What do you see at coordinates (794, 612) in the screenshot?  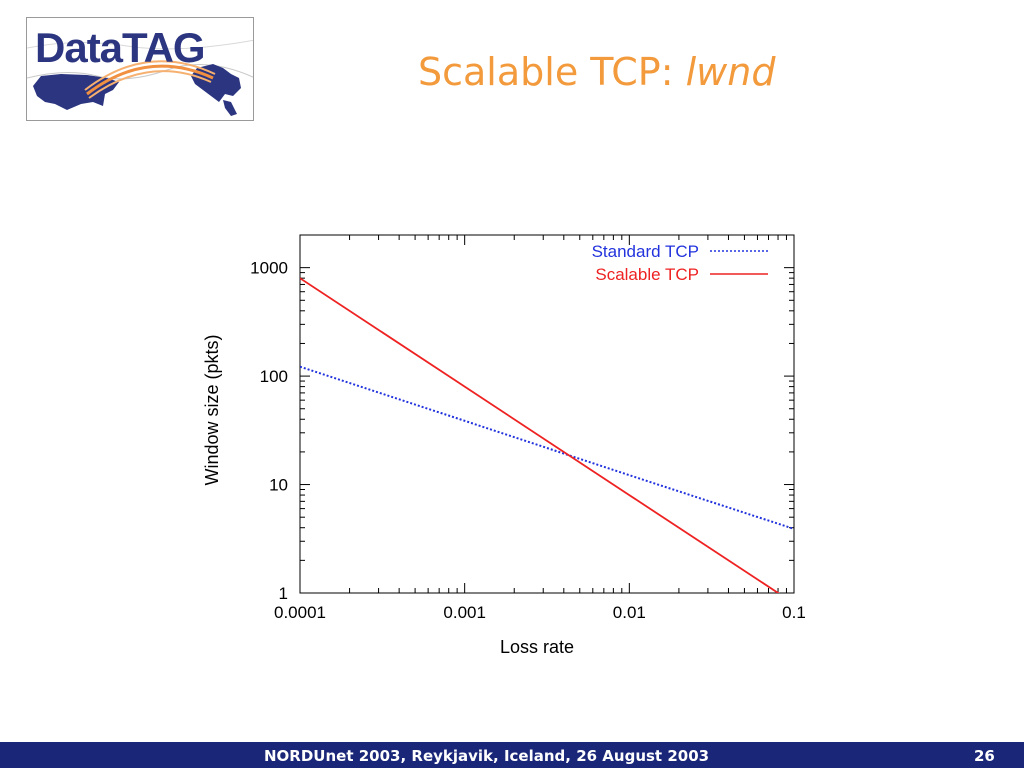 I see `x-tick-label: 0.1` at bounding box center [794, 612].